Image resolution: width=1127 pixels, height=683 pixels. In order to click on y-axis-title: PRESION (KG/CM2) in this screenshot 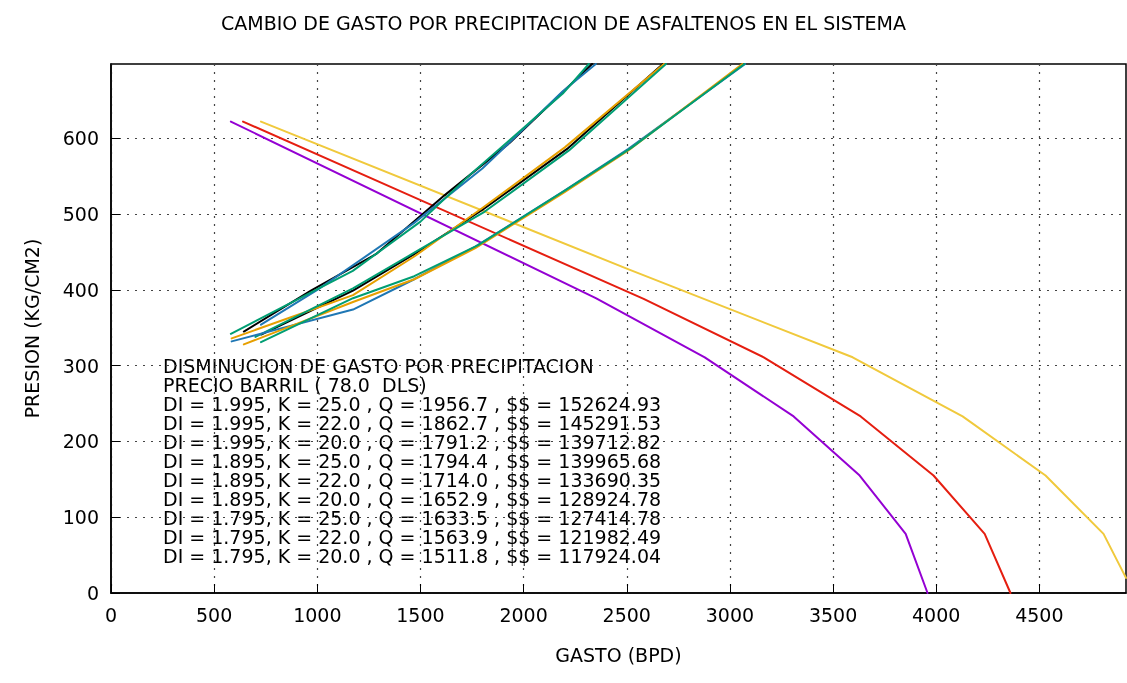, I will do `click(31, 328)`.